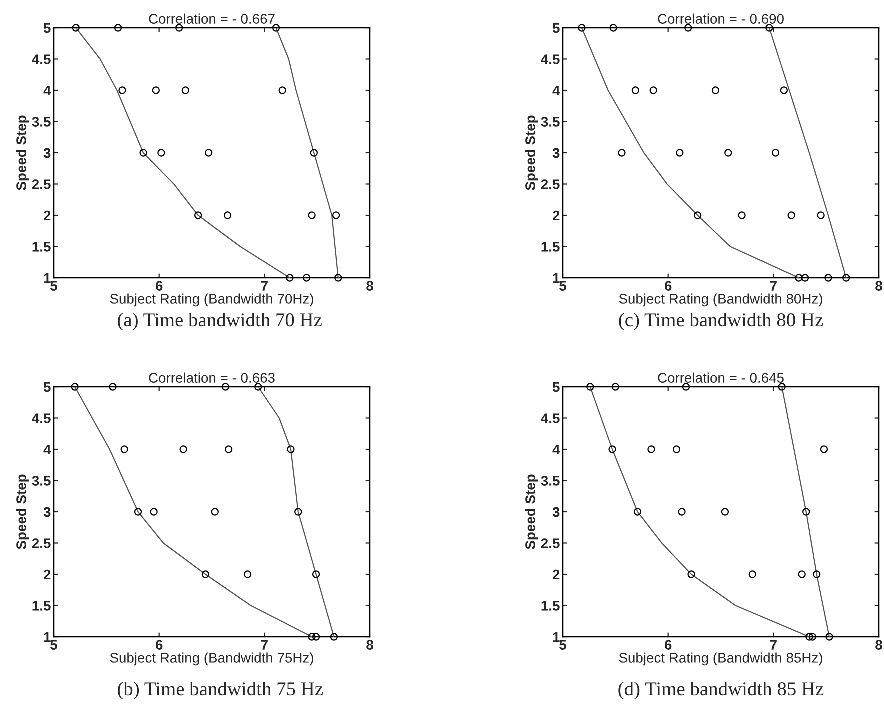 The width and height of the screenshot is (884, 716). I want to click on chart-title: Correlation = - 0.663, so click(212, 377).